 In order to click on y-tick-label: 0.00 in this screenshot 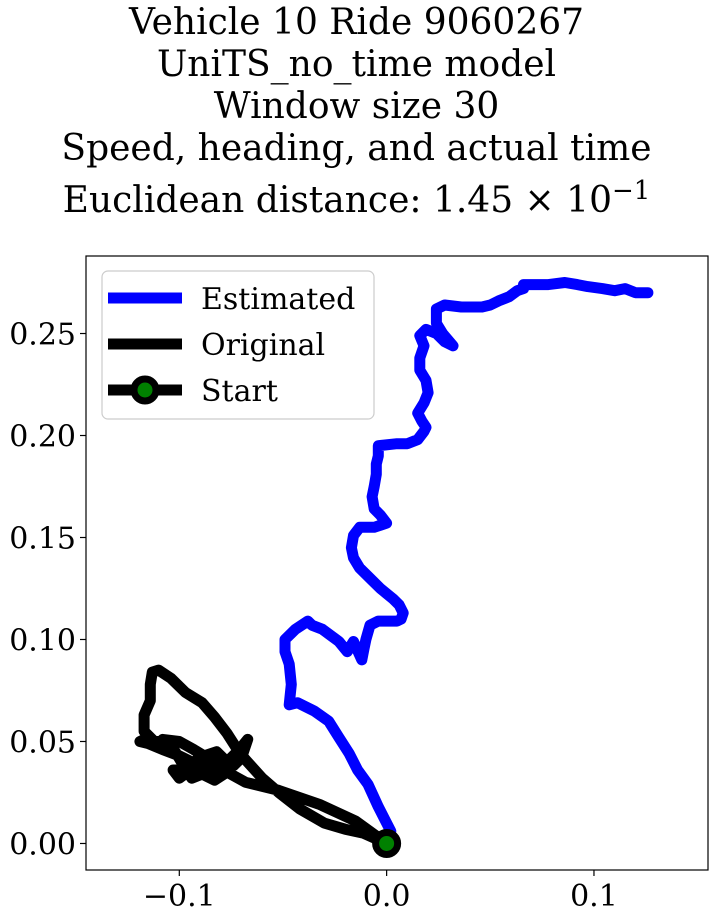, I will do `click(42, 844)`.